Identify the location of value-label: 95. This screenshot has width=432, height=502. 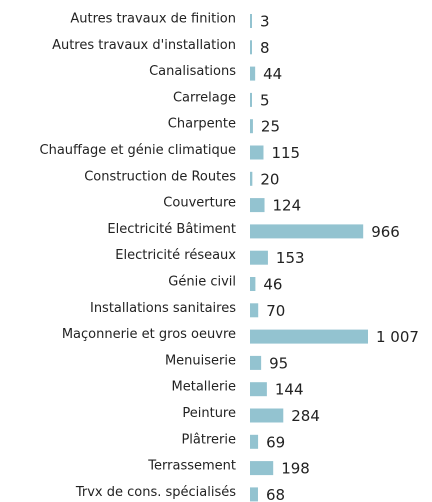
(278, 363).